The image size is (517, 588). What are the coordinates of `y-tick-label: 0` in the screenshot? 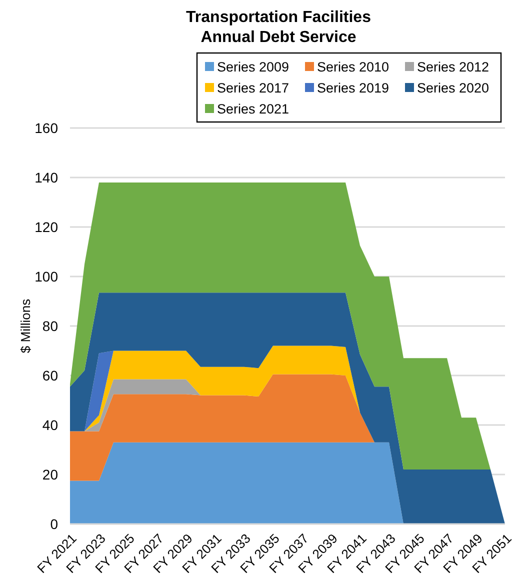 It's located at (54, 524).